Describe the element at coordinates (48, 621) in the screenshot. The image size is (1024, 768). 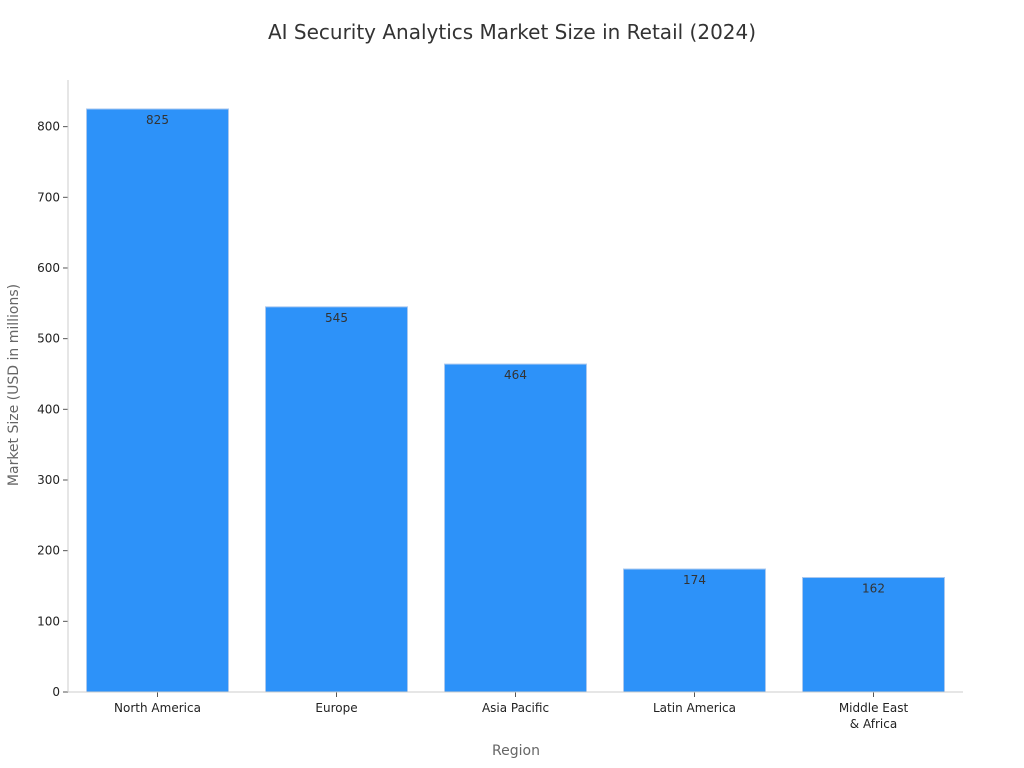
I see `y-tick-label-1: 100` at that location.